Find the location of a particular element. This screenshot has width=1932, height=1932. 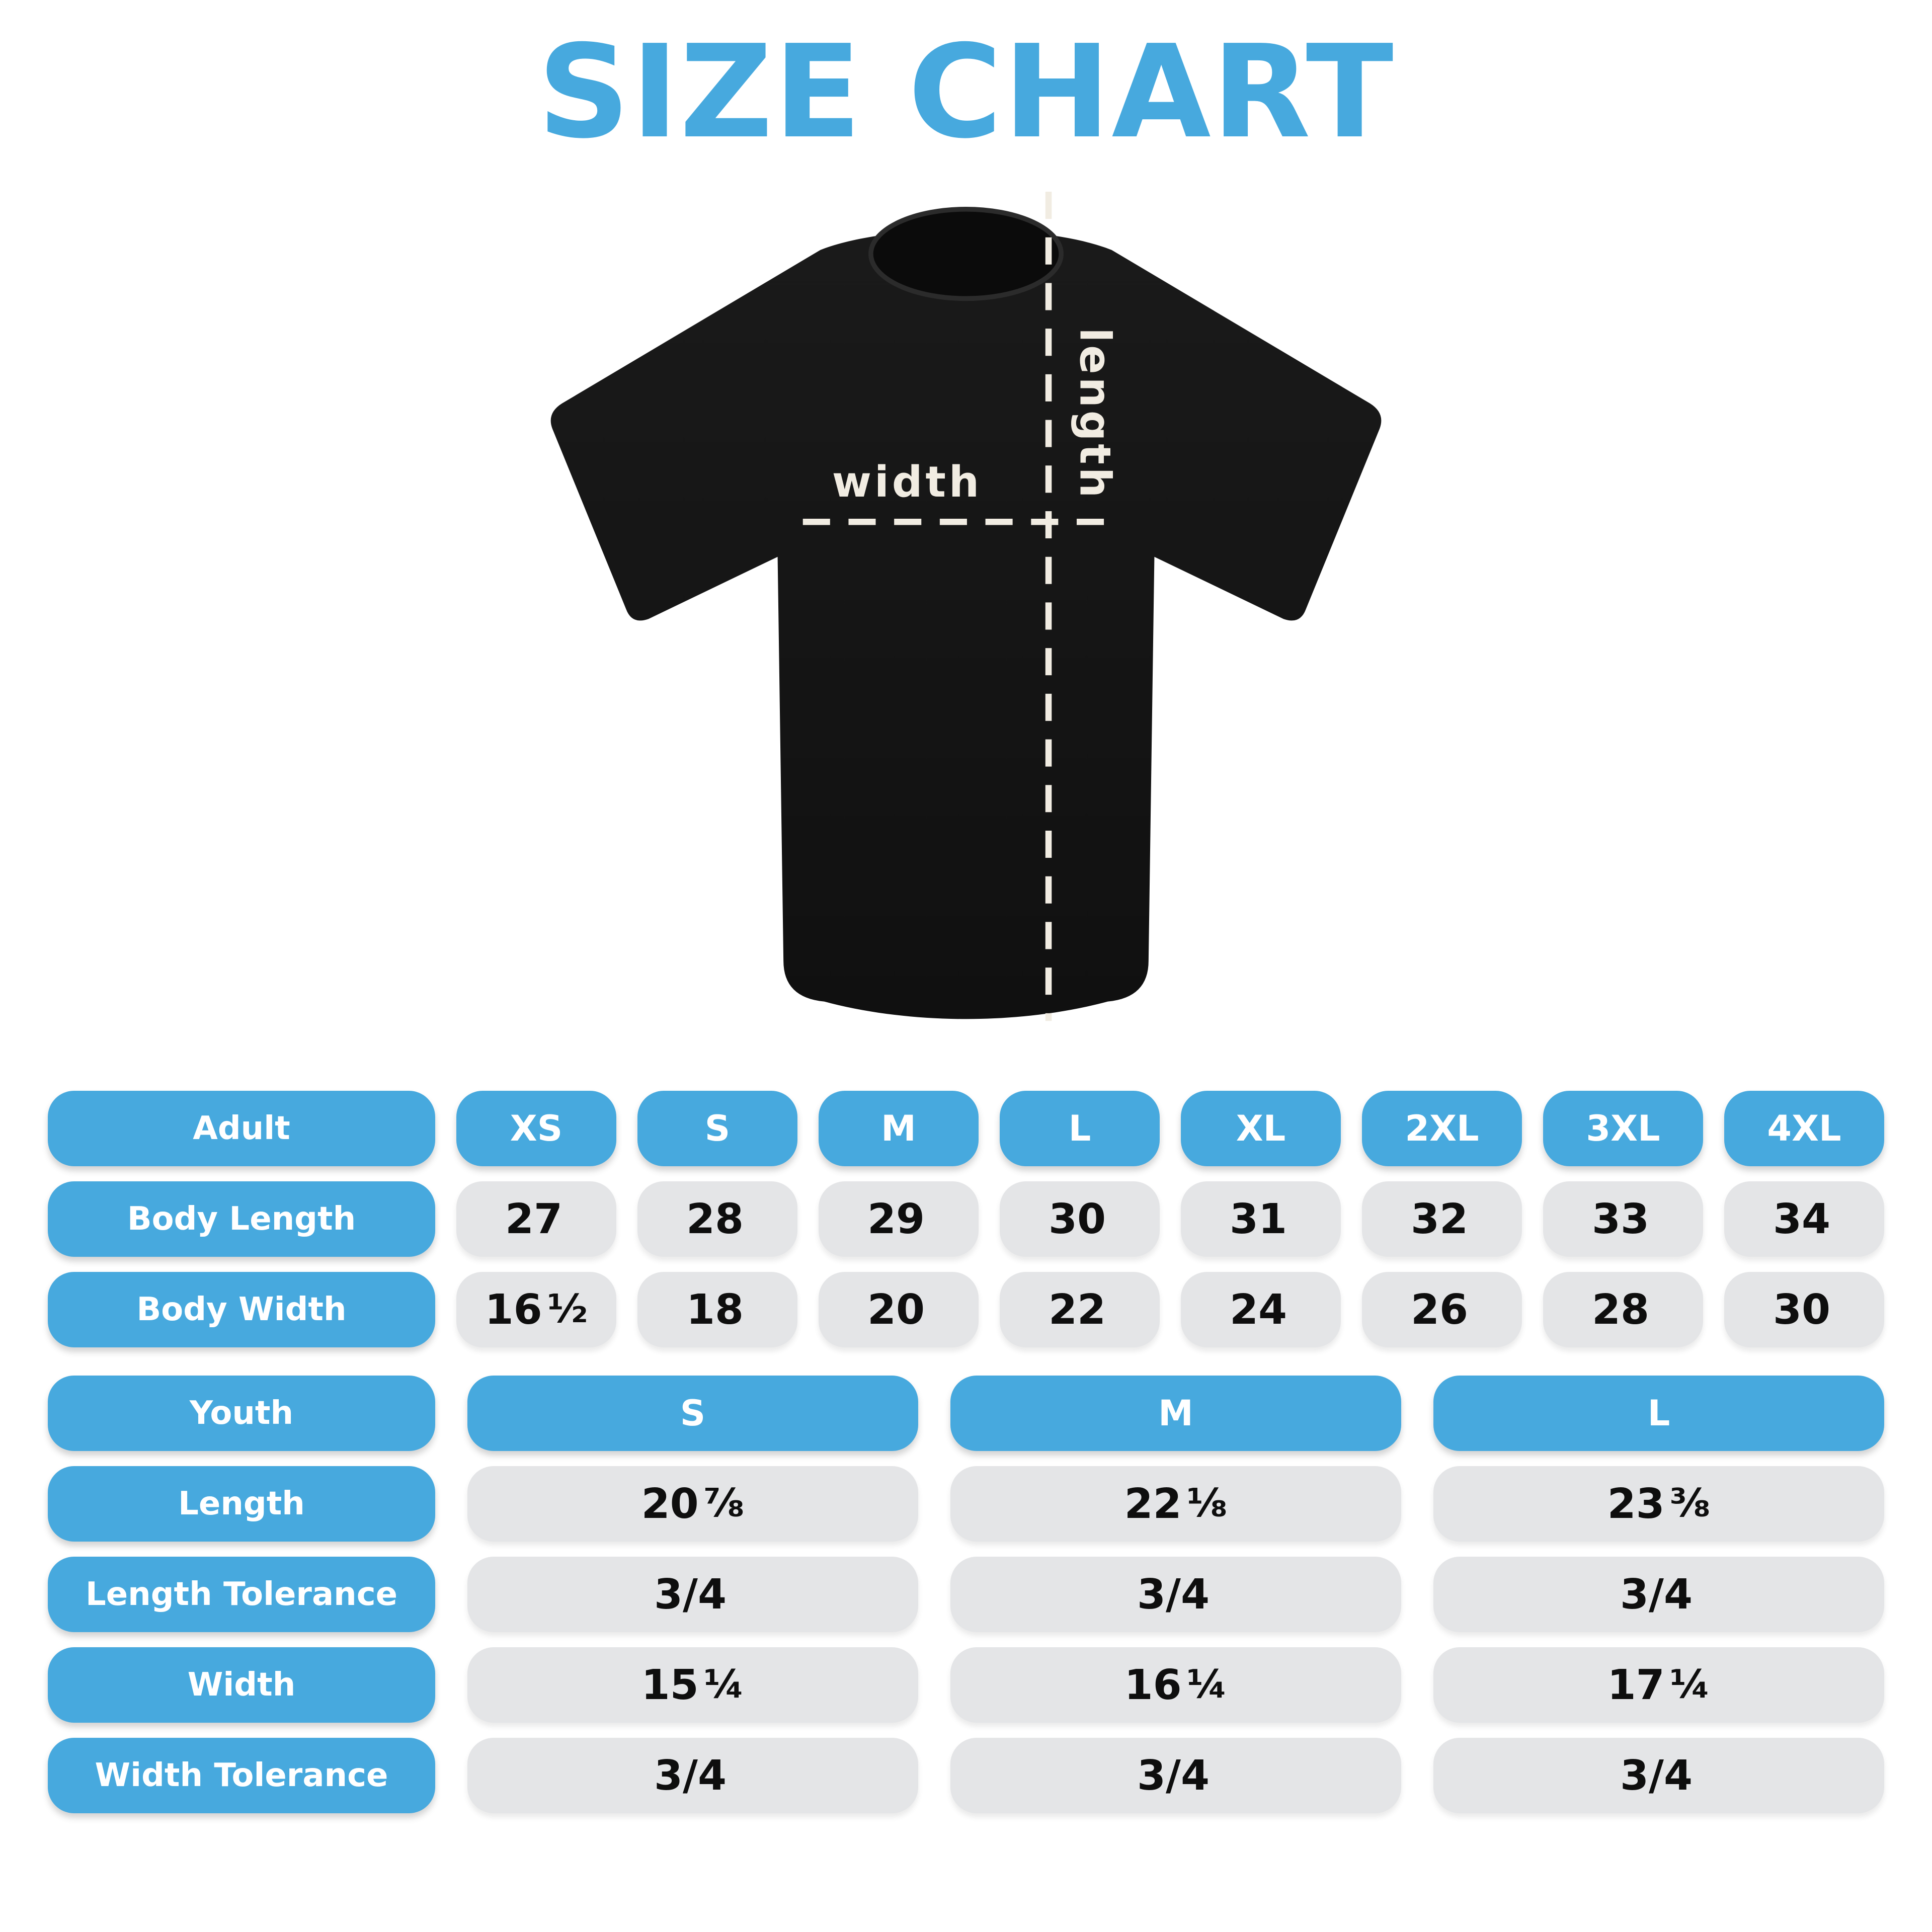

youth-length-tolerance-s: 3/4 is located at coordinates (692, 1595).